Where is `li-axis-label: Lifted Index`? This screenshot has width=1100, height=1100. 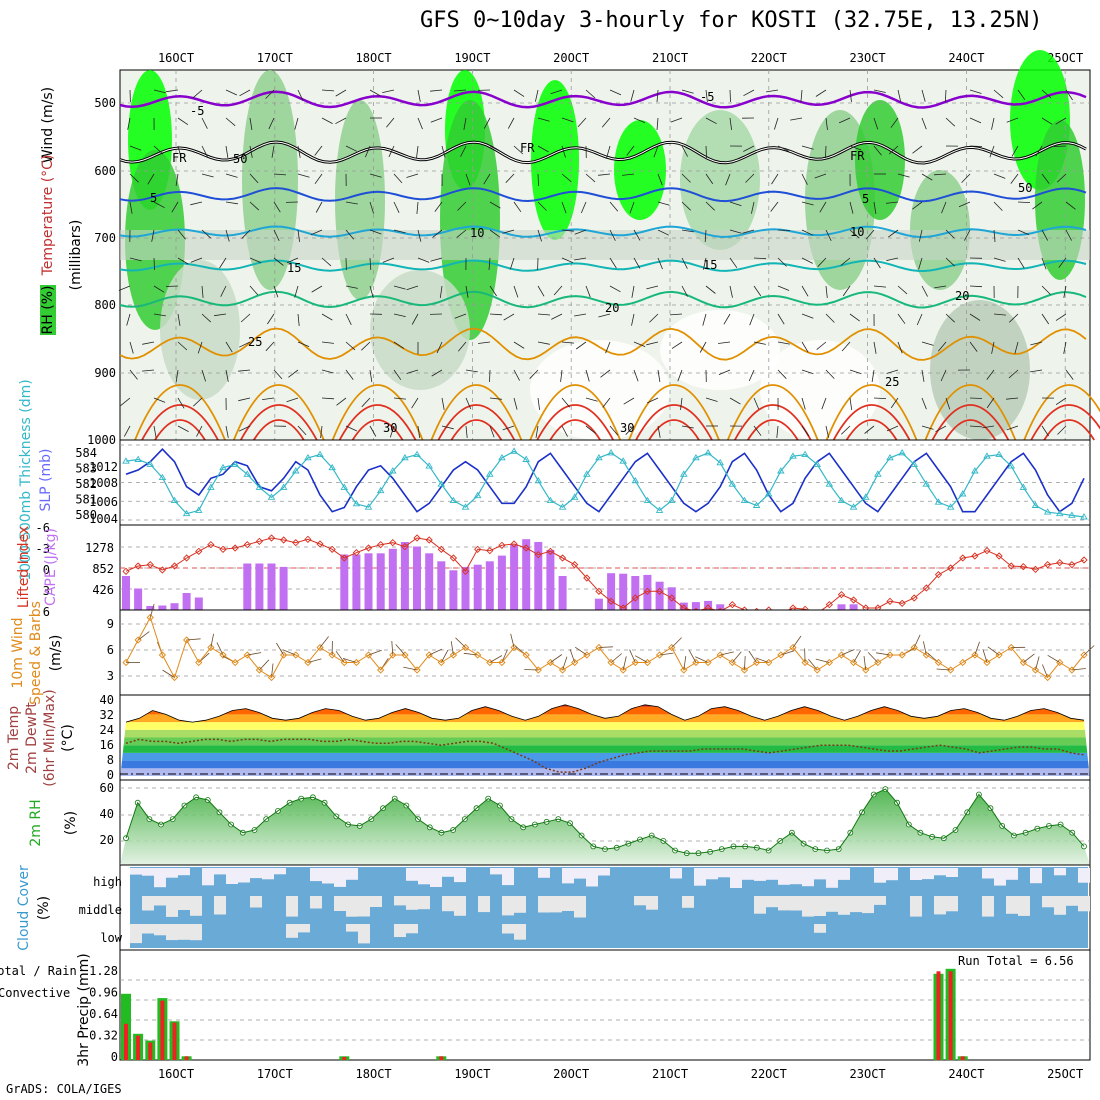
li-axis-label: Lifted Index is located at coordinates (24, 567).